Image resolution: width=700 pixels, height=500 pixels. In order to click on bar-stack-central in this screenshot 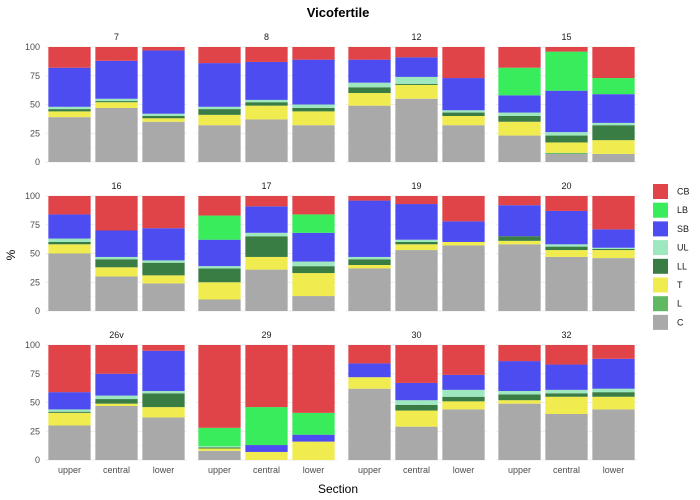, I will do `click(566, 402)`.